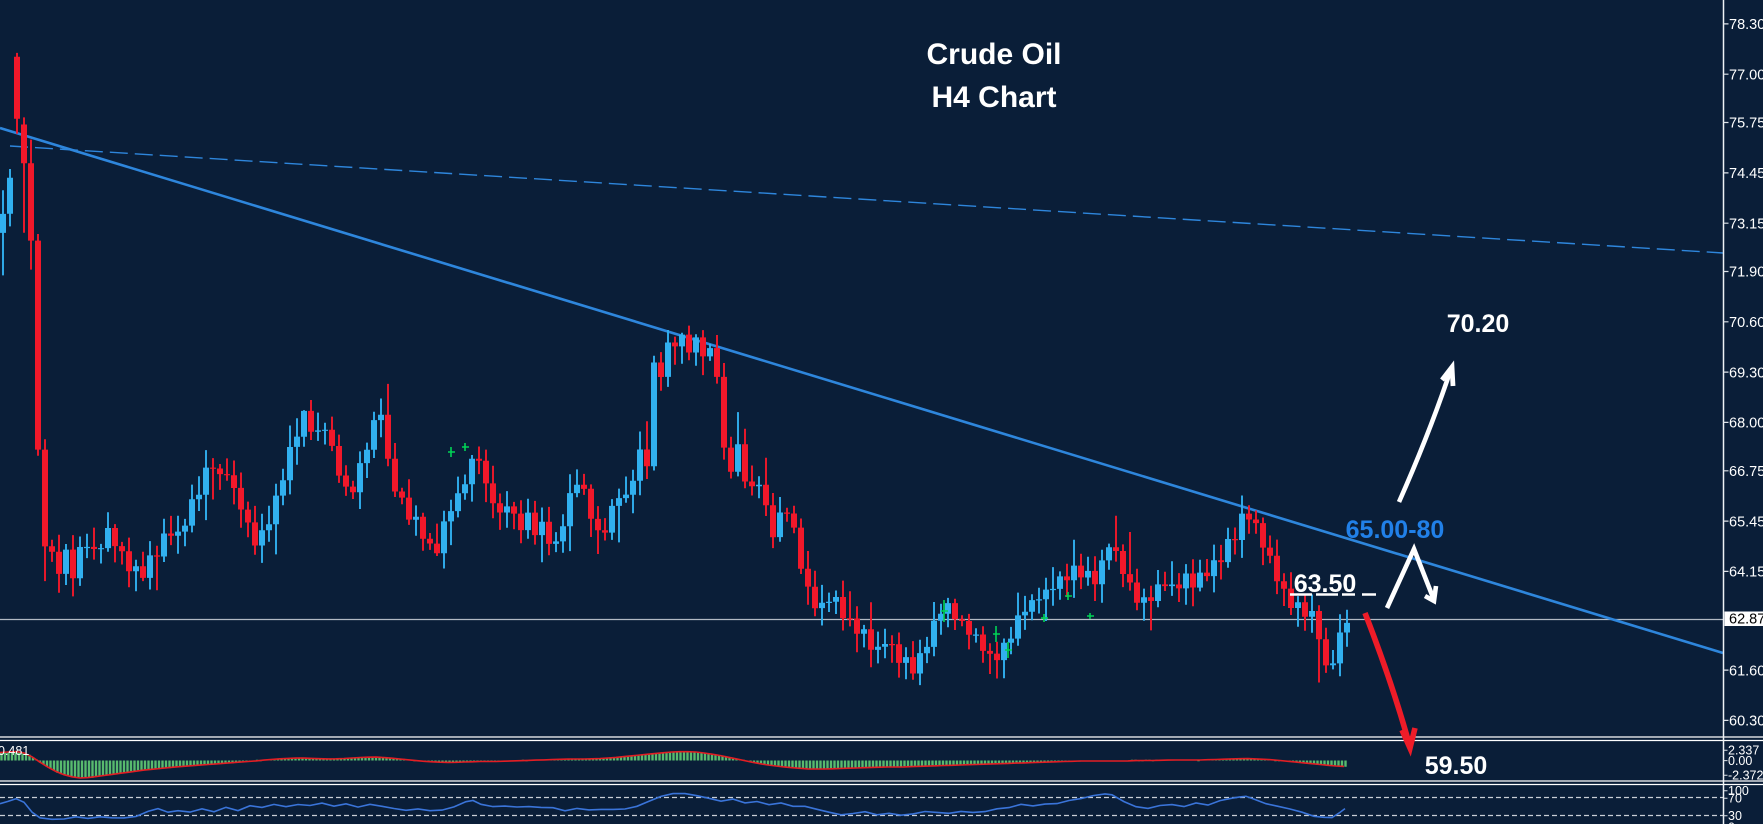 Image resolution: width=1763 pixels, height=824 pixels. Describe the element at coordinates (1746, 124) in the screenshot. I see `svg-text: 75.75` at that location.